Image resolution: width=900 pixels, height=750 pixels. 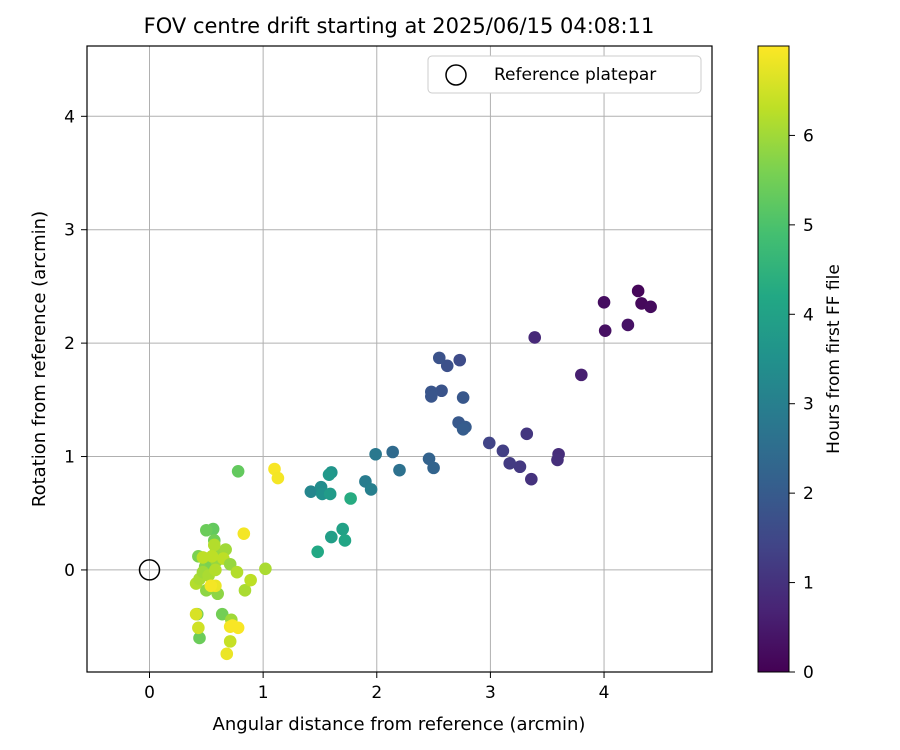 I want to click on x-tick-label: 2, so click(x=376, y=693).